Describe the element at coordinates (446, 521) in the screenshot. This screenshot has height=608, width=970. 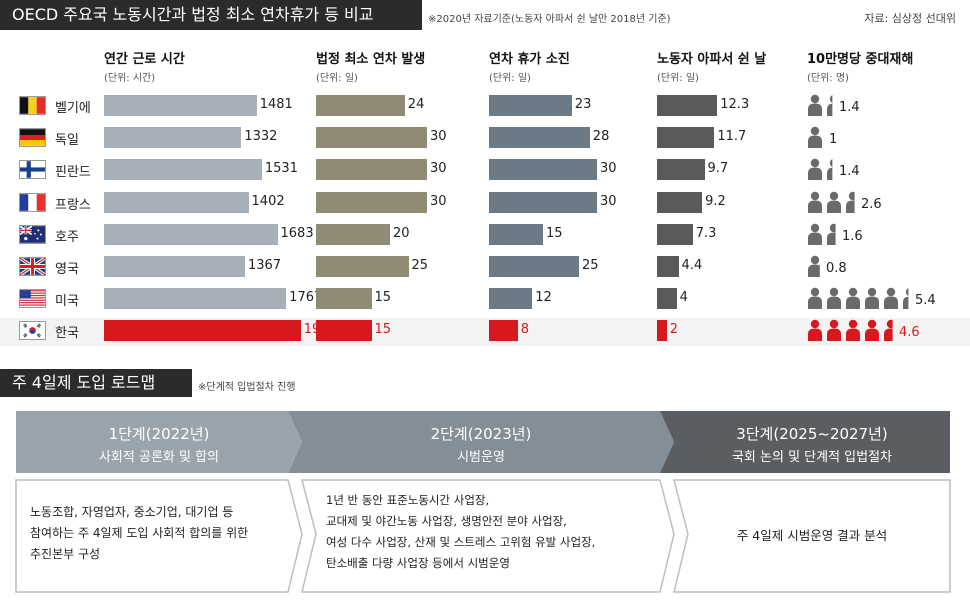
I see `stage-2-line: 교대제 및 야간노동 사업장, 생명안전 분야 사업장,` at that location.